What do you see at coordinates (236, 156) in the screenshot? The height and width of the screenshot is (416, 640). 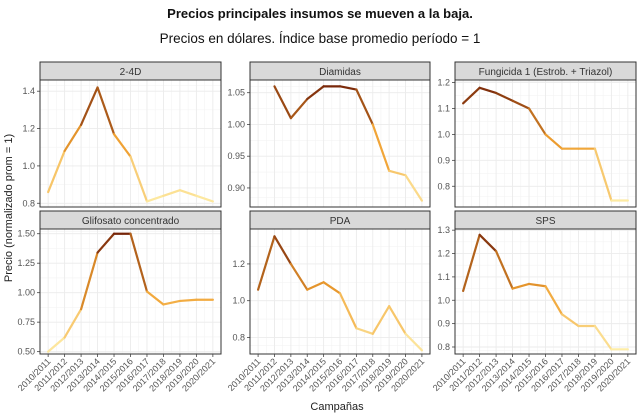 I see `y-tick-label: 0.95` at bounding box center [236, 156].